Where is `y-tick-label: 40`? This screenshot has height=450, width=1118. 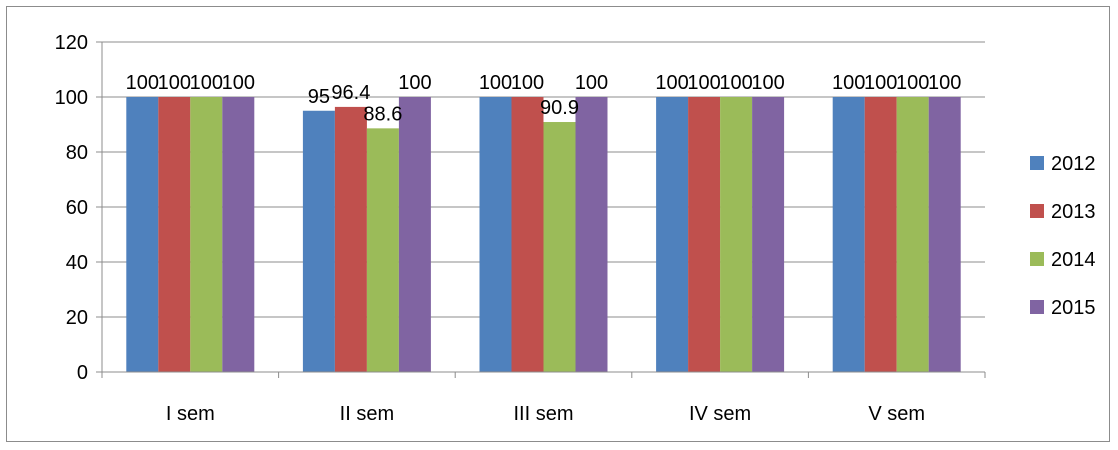
y-tick-label: 40 is located at coordinates (77, 263).